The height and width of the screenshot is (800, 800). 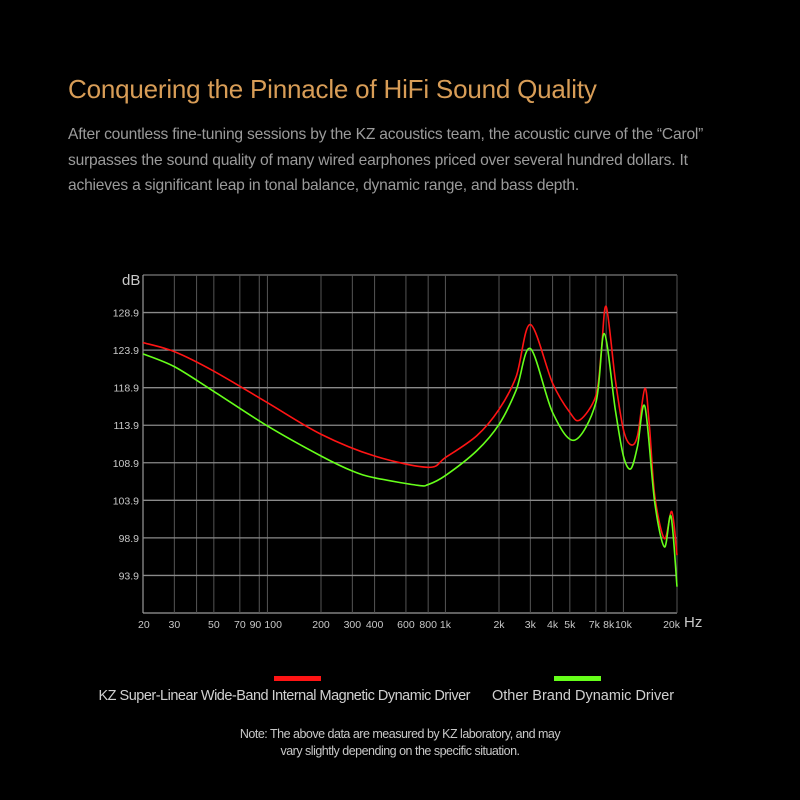 I want to click on x-tick-label: 8k, so click(x=609, y=625).